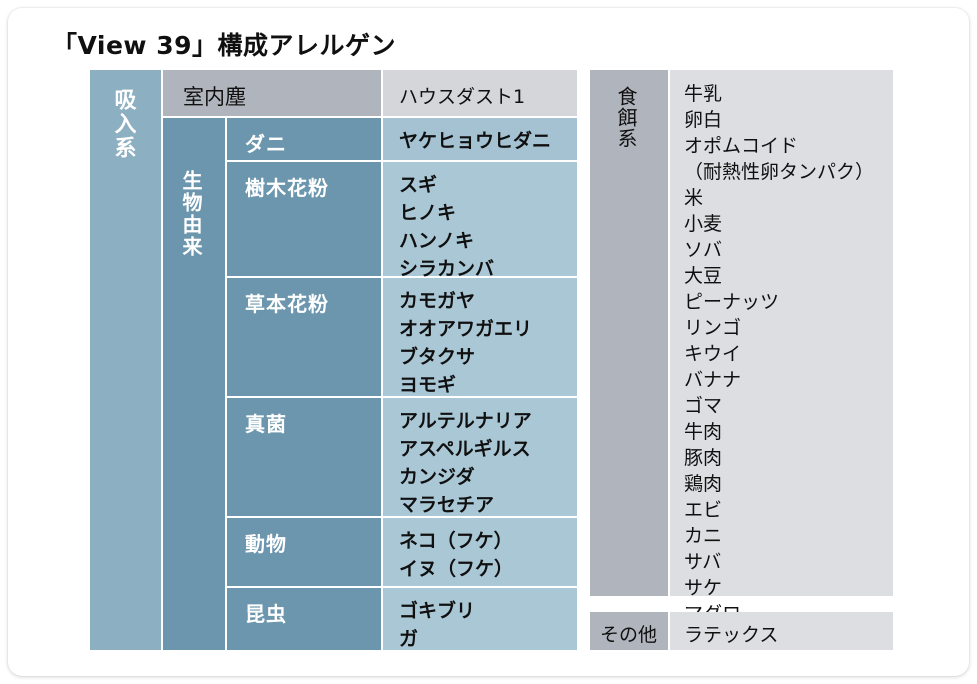 The height and width of the screenshot is (684, 977). I want to click on category-insect: 昆虫, so click(304, 619).